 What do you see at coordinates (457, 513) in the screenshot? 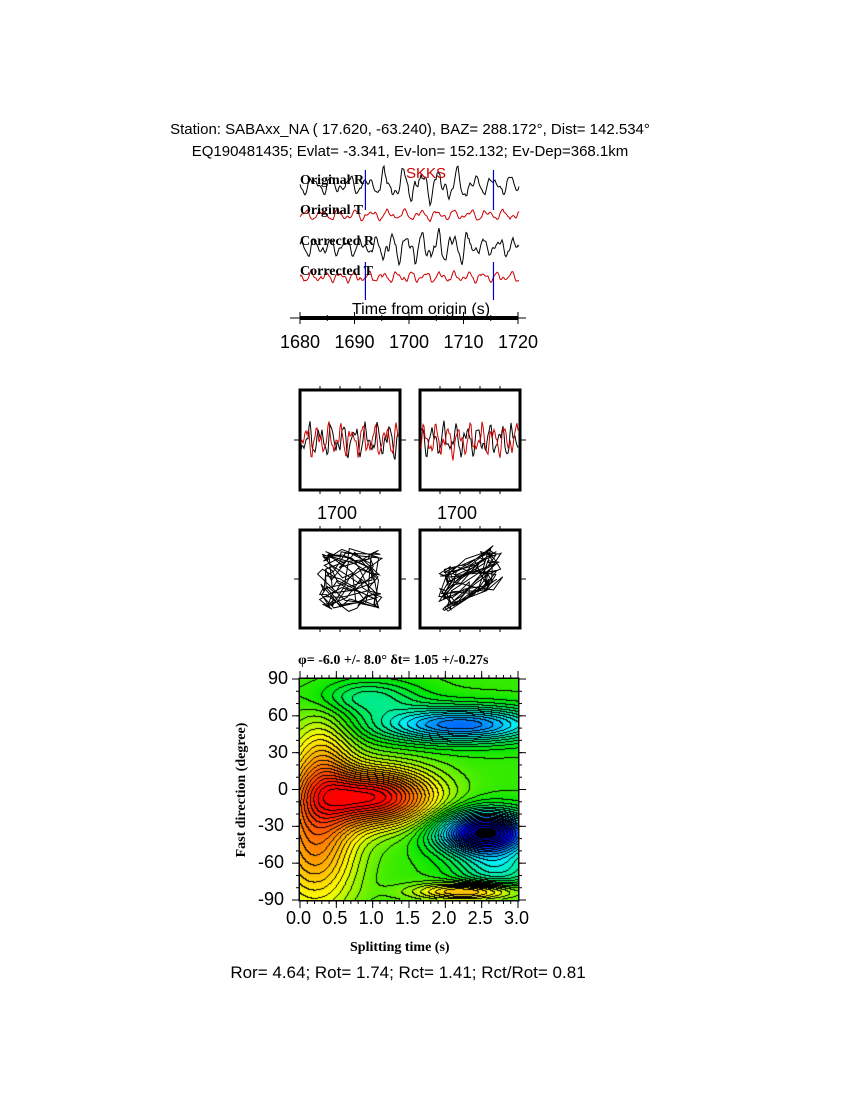
I see `tick-1700-right: 1700` at bounding box center [457, 513].